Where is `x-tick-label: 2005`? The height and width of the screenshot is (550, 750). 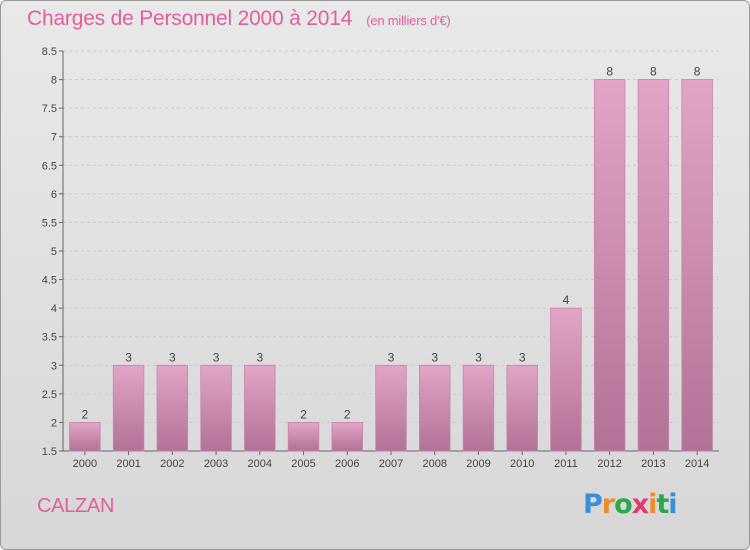
x-tick-label: 2005 is located at coordinates (303, 464).